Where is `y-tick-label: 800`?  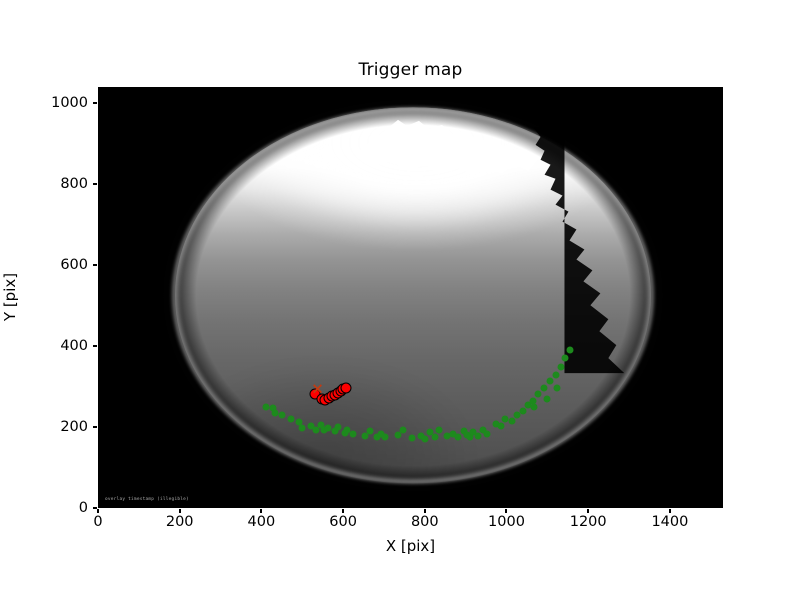 y-tick-label: 800 is located at coordinates (74, 184).